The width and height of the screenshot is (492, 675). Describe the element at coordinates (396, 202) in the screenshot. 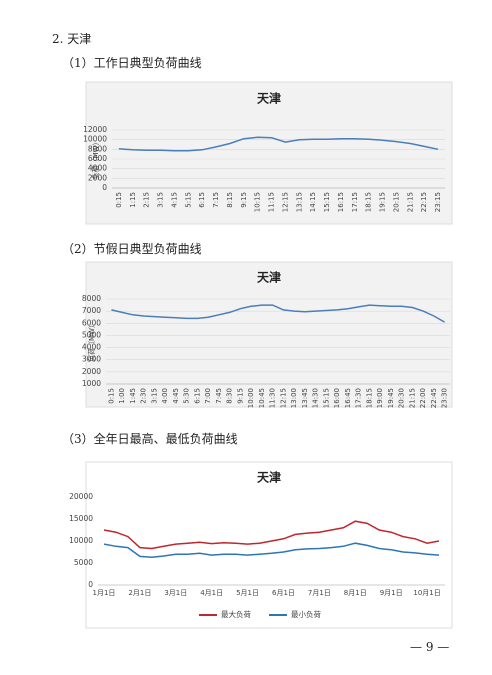

I see `x-tick-label: 20:15` at that location.